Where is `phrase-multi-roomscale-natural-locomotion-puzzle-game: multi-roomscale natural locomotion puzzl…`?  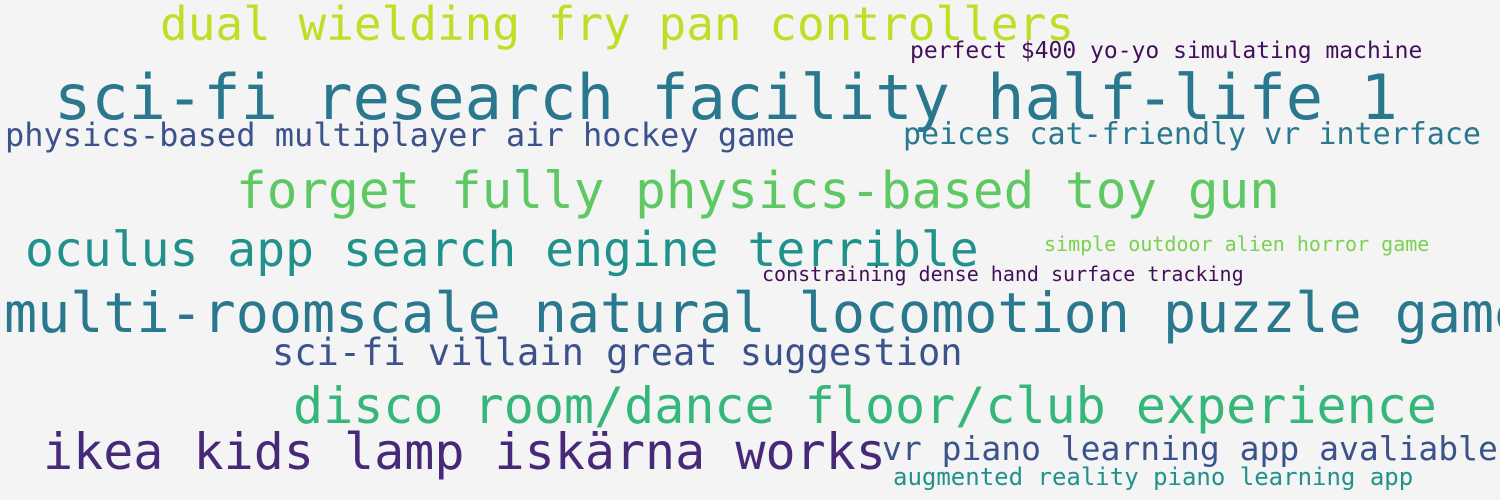
phrase-multi-roomscale-natural-locomotion-puzzle-game: multi-roomscale natural locomotion puzzl… is located at coordinates (752, 313).